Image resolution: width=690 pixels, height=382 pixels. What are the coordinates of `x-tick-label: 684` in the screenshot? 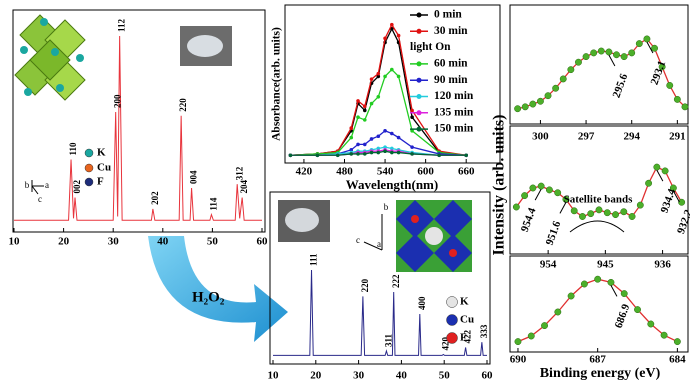 It's located at (677, 360).